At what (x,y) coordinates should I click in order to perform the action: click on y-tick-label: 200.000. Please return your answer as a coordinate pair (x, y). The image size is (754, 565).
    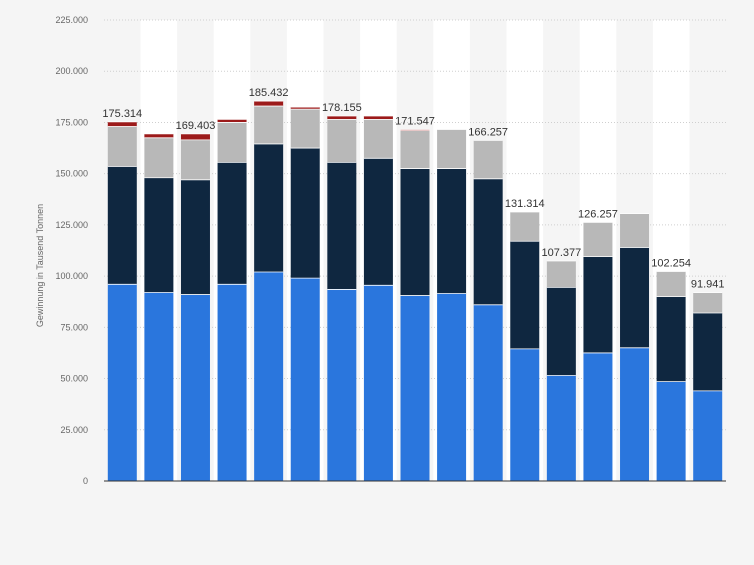
    Looking at the image, I should click on (71, 71).